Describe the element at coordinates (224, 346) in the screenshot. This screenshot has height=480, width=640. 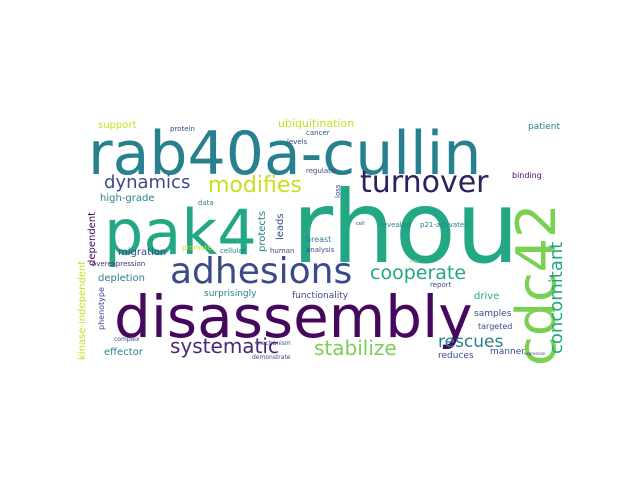
I see `word-systematic: systematic` at that location.